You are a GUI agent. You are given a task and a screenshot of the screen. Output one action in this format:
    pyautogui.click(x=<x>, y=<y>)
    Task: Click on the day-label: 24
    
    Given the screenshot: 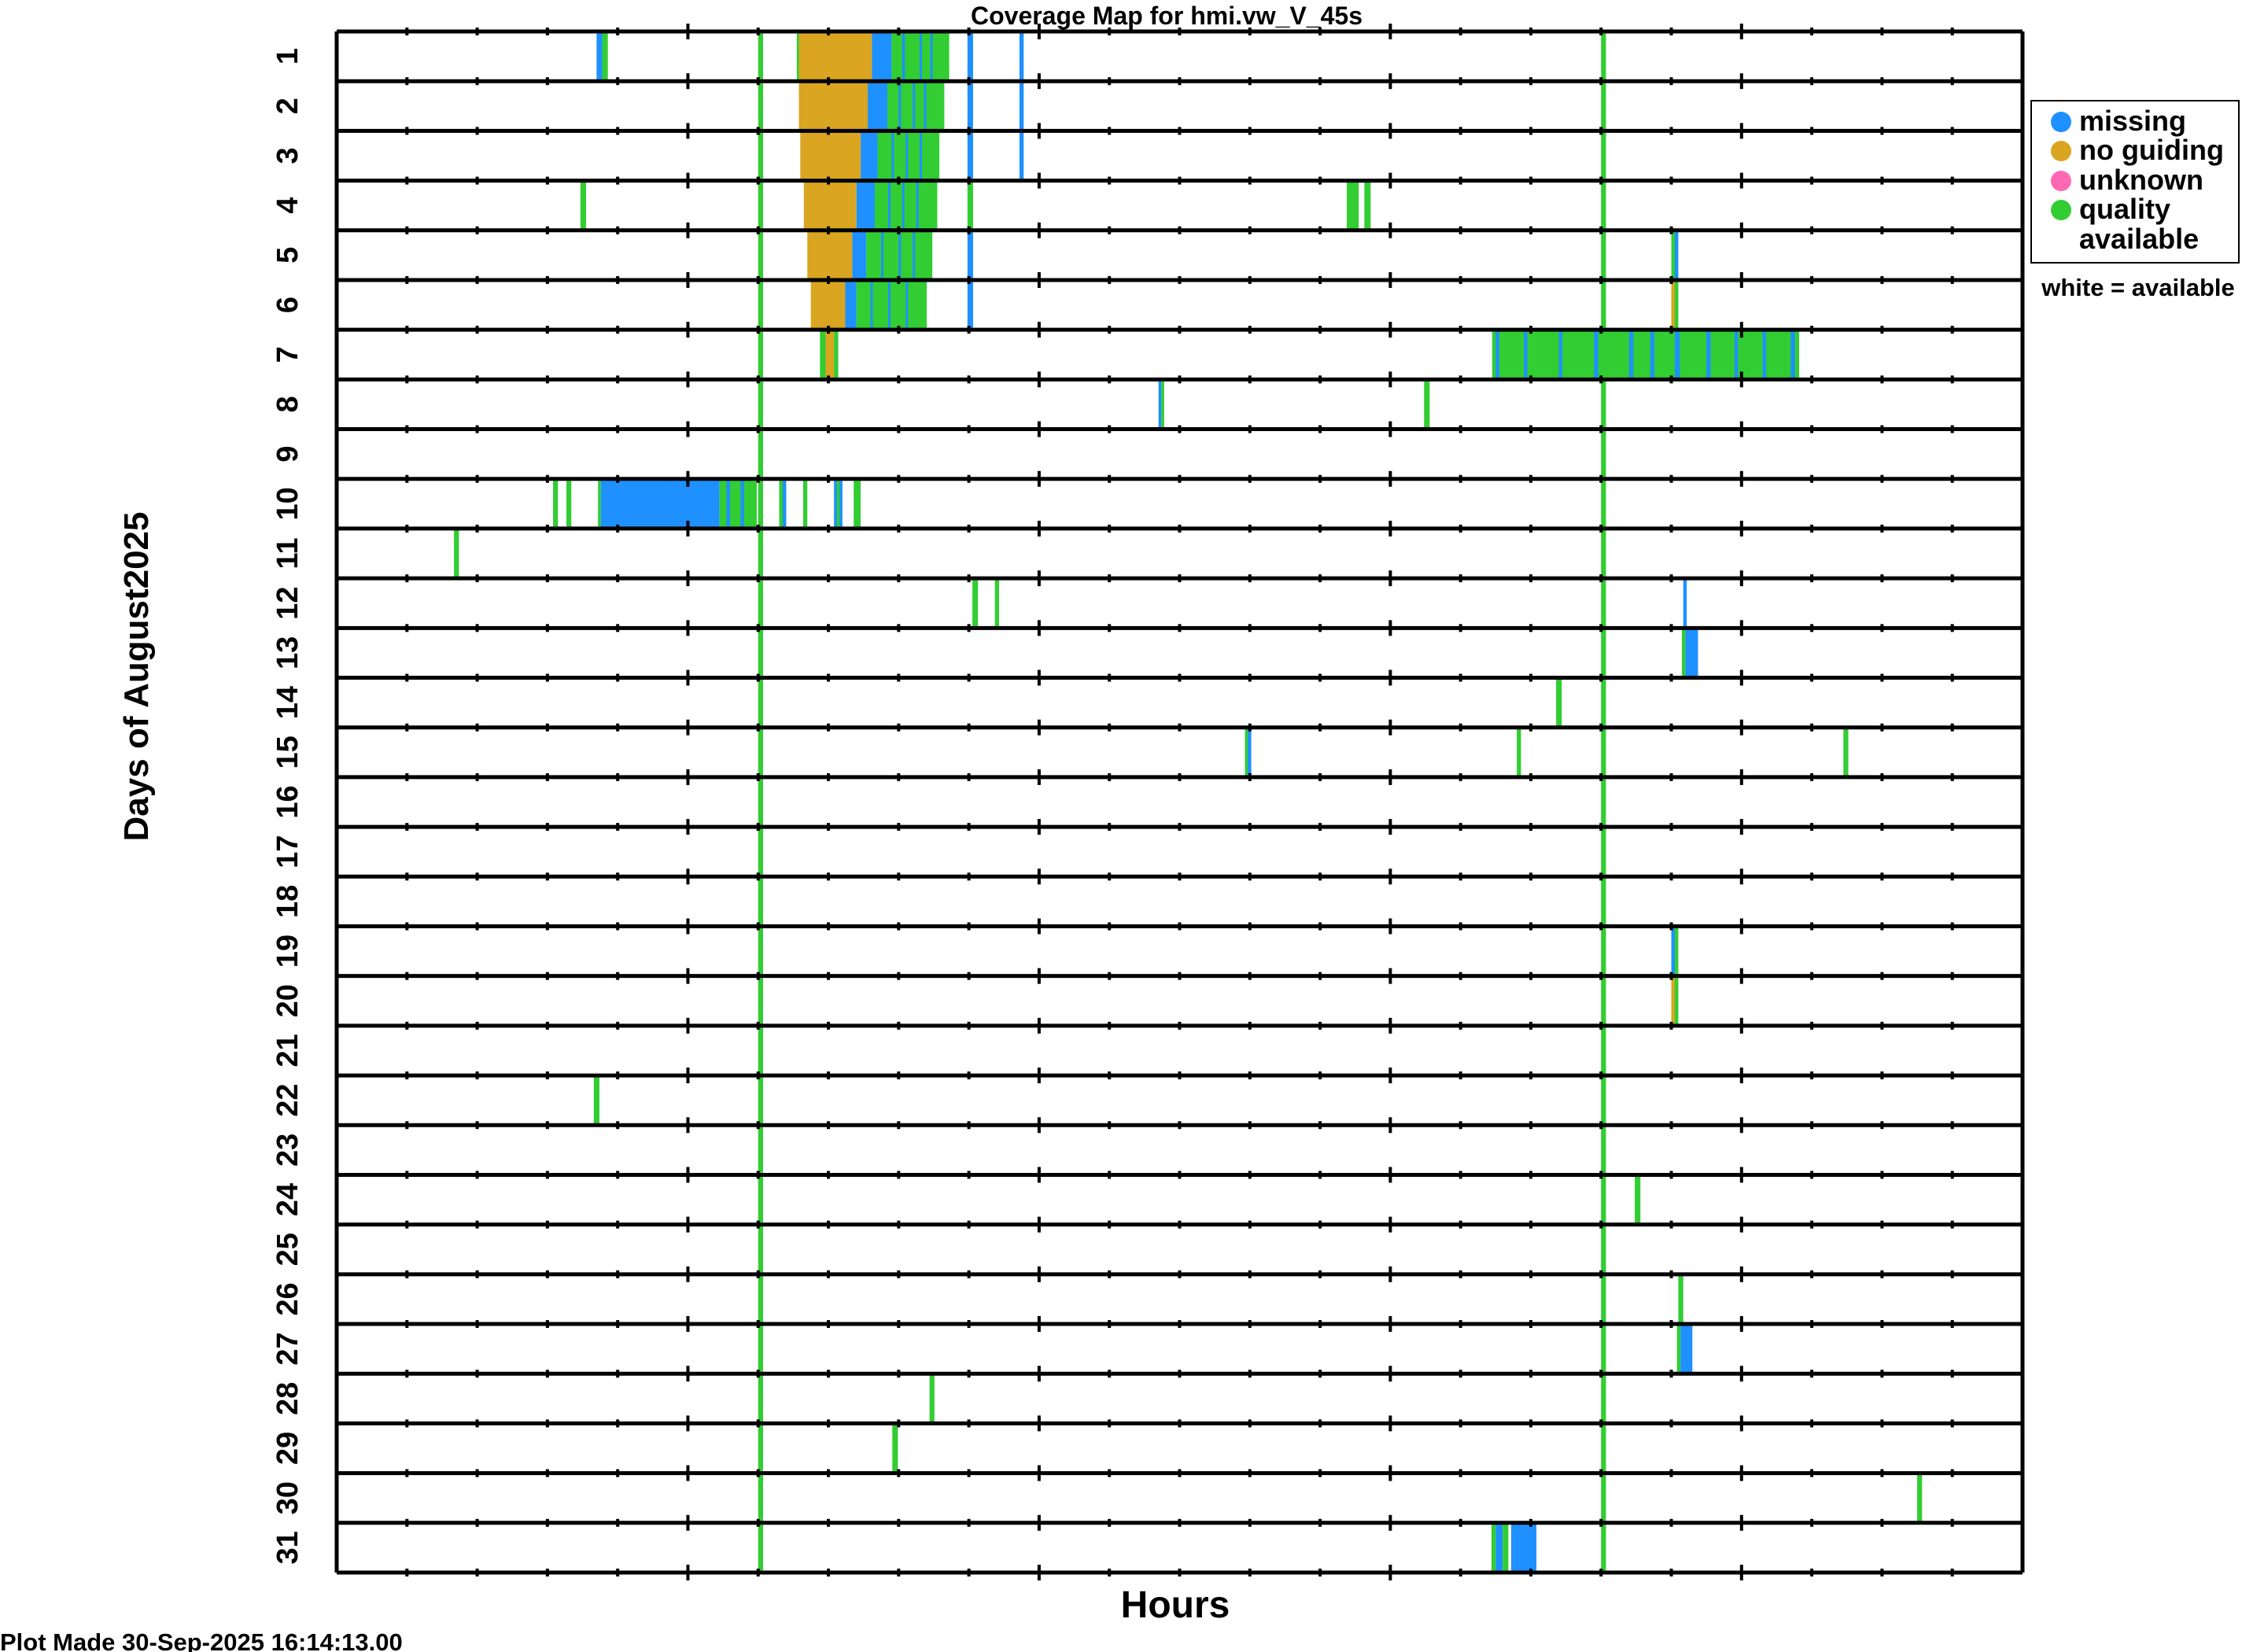 What is the action you would take?
    pyautogui.click(x=287, y=1199)
    